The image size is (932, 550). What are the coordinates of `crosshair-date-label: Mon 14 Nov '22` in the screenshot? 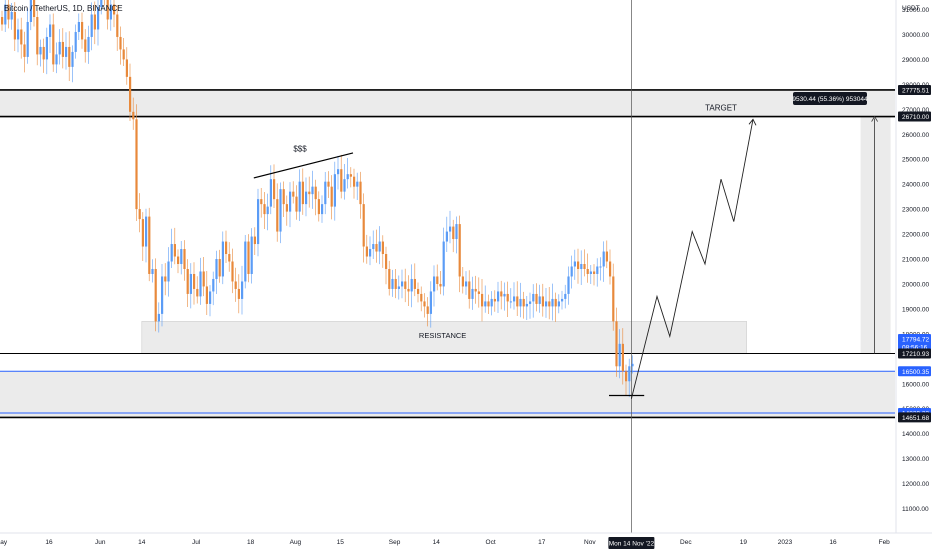 It's located at (632, 544).